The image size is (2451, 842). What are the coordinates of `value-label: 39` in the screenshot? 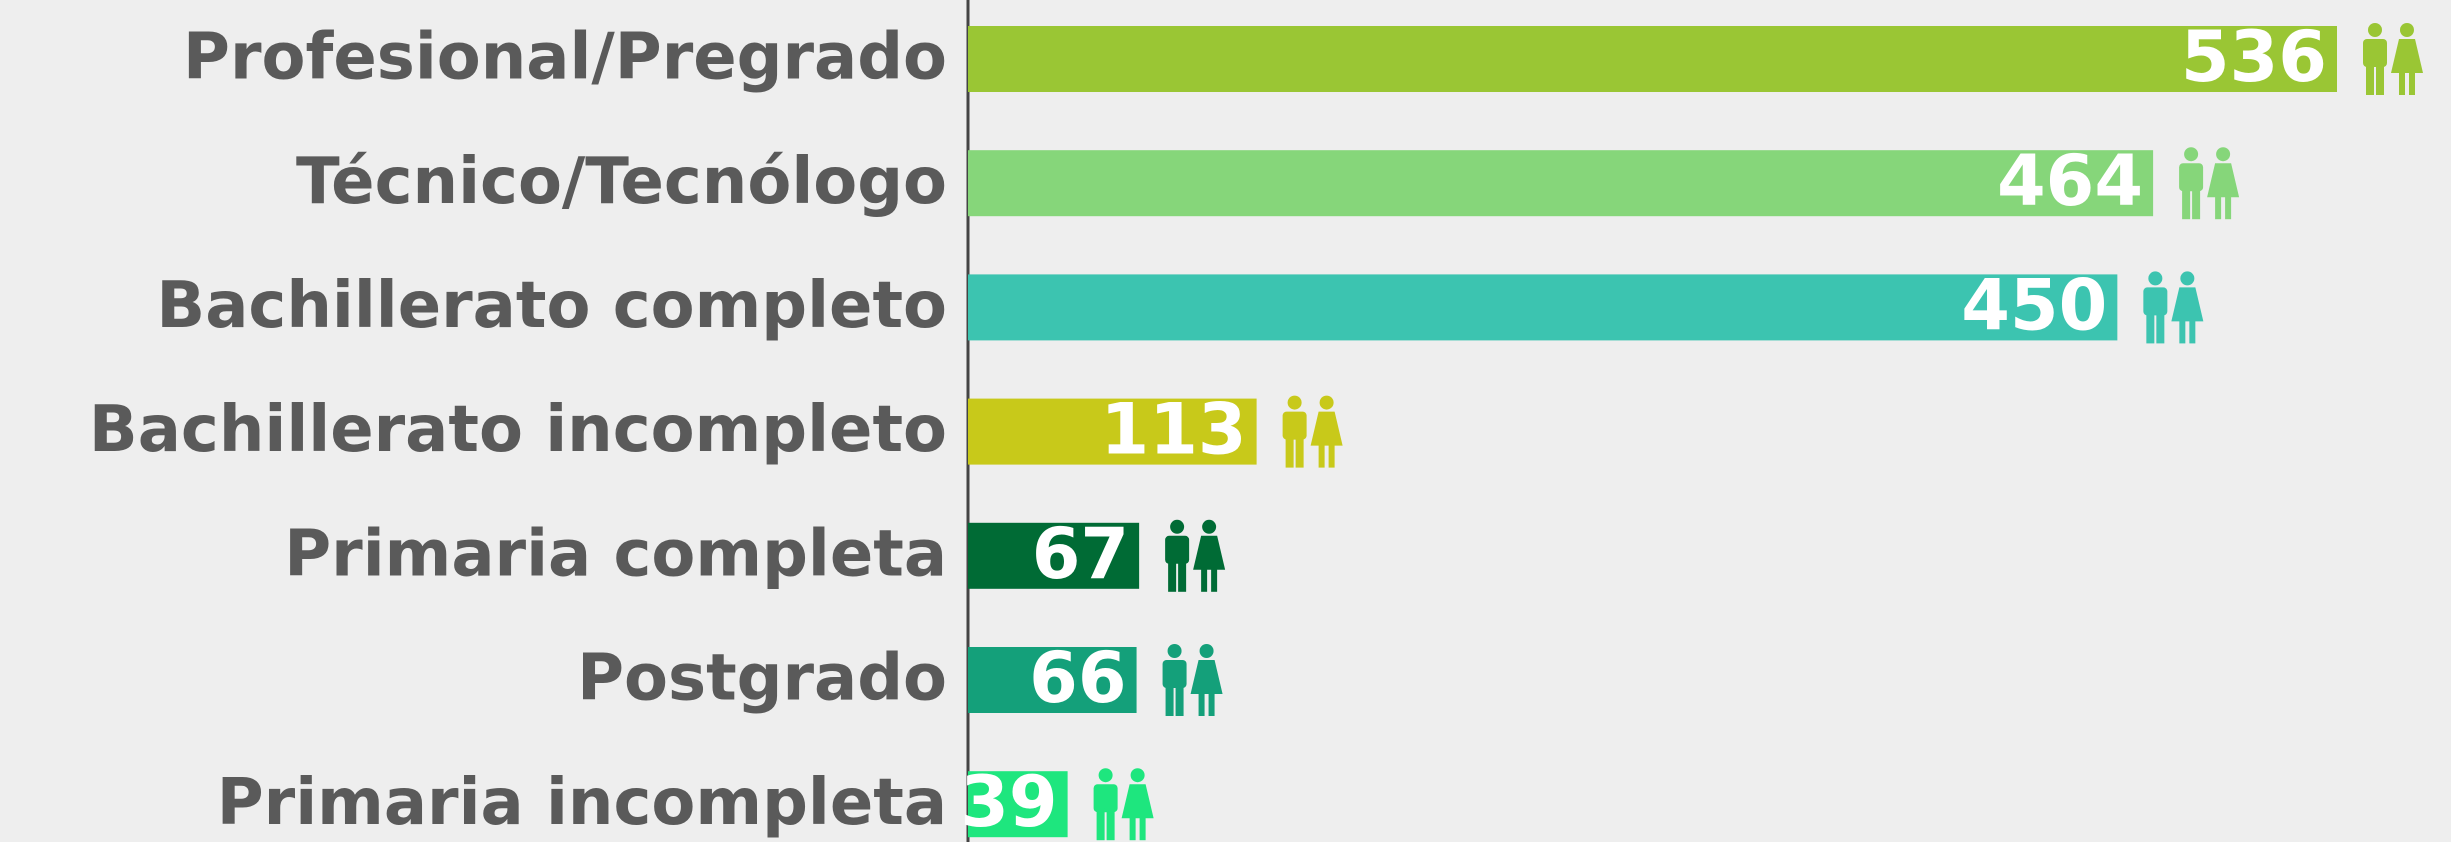 It's located at (1008, 801).